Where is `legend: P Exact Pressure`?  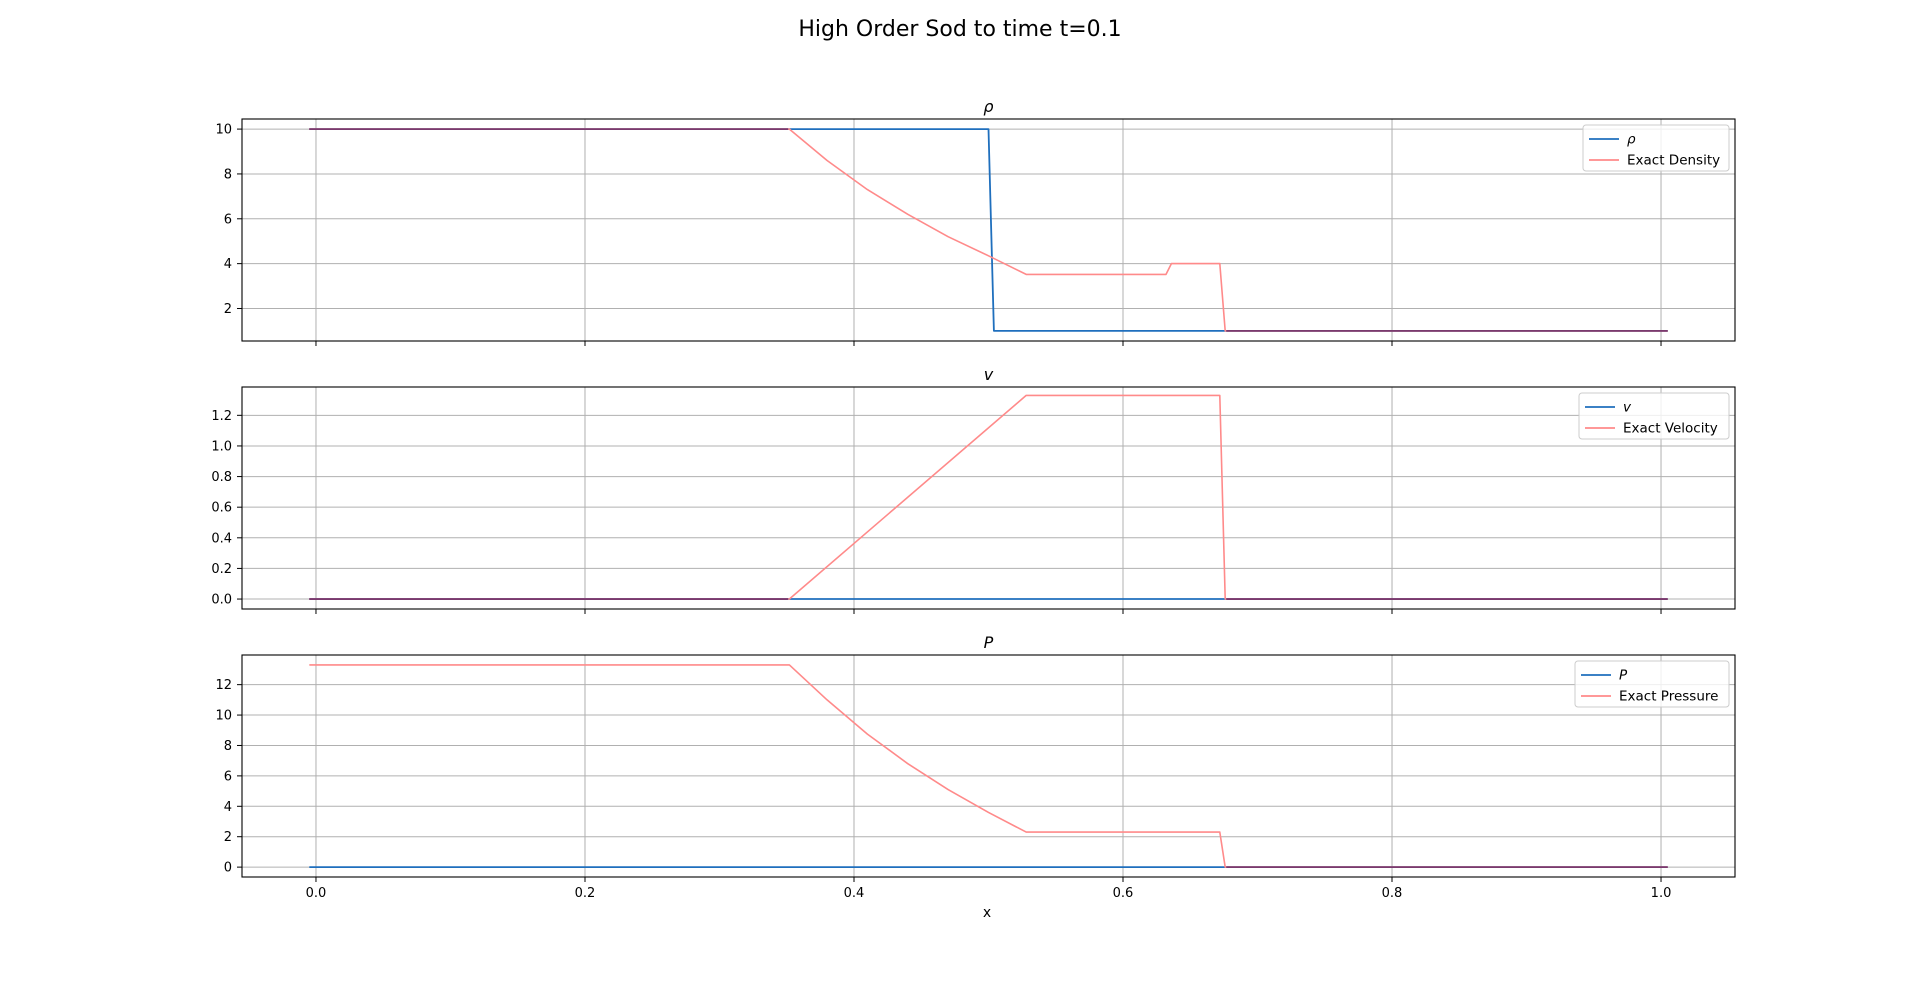 legend: P Exact Pressure is located at coordinates (1652, 684).